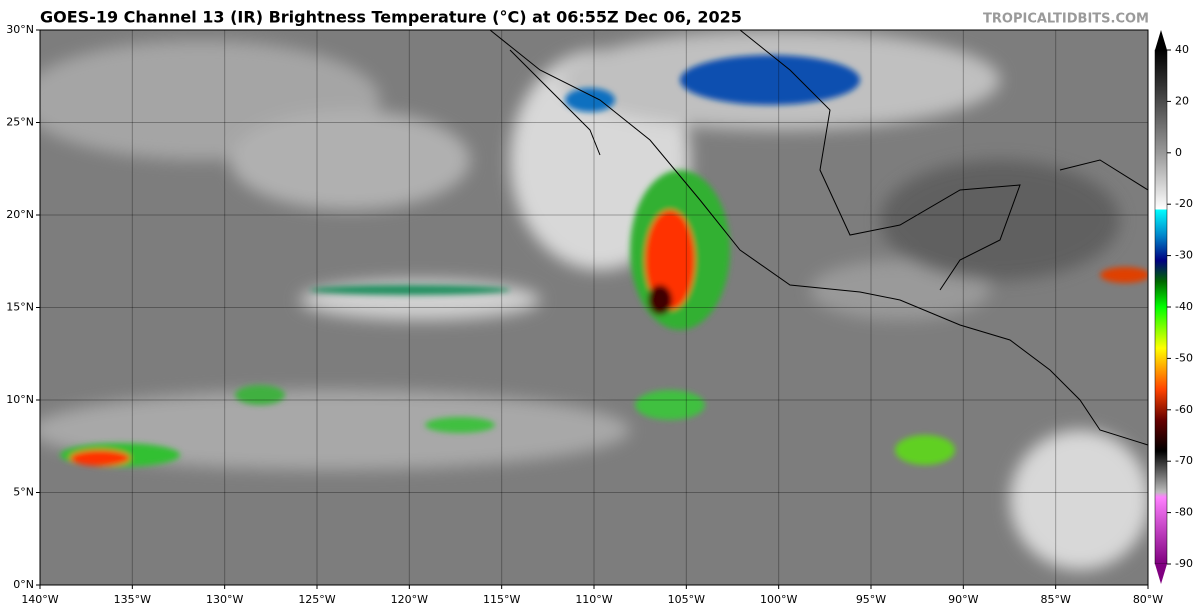 This screenshot has height=608, width=1200. Describe the element at coordinates (224, 599) in the screenshot. I see `lon-label: 130°W` at that location.